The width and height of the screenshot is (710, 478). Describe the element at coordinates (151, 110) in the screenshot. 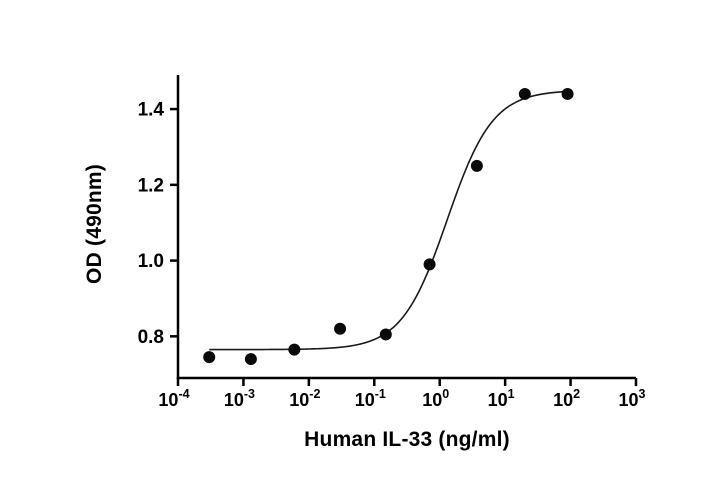

I see `y-tick-label: 1.4` at that location.